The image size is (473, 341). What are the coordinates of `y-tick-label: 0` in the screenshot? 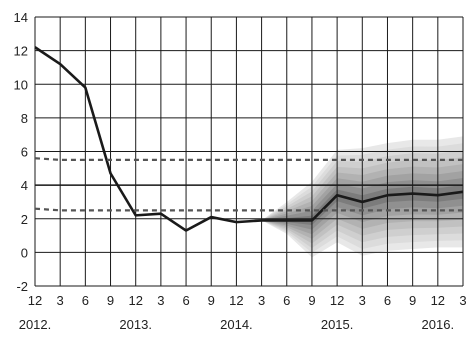 It's located at (24, 252).